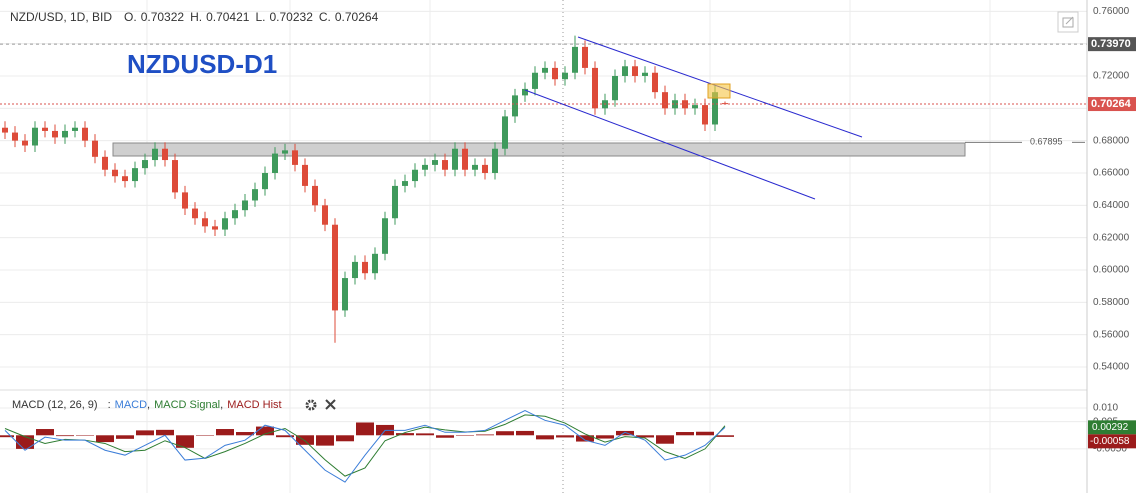 The height and width of the screenshot is (493, 1137). I want to click on level-label: 0.67895, so click(1046, 142).